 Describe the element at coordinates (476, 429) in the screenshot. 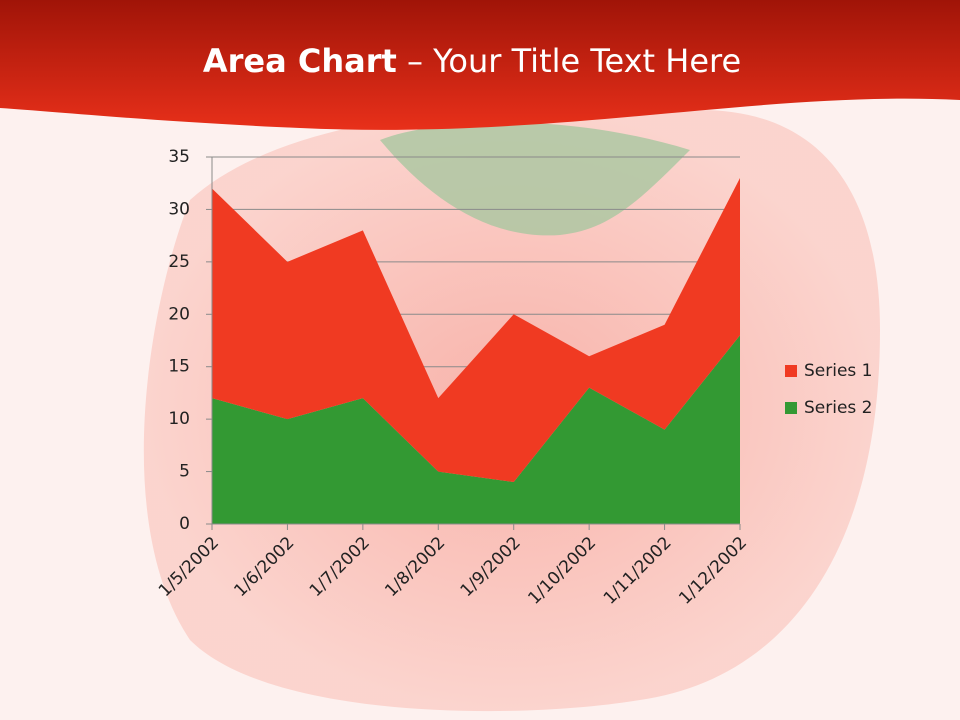

I see `area` at that location.